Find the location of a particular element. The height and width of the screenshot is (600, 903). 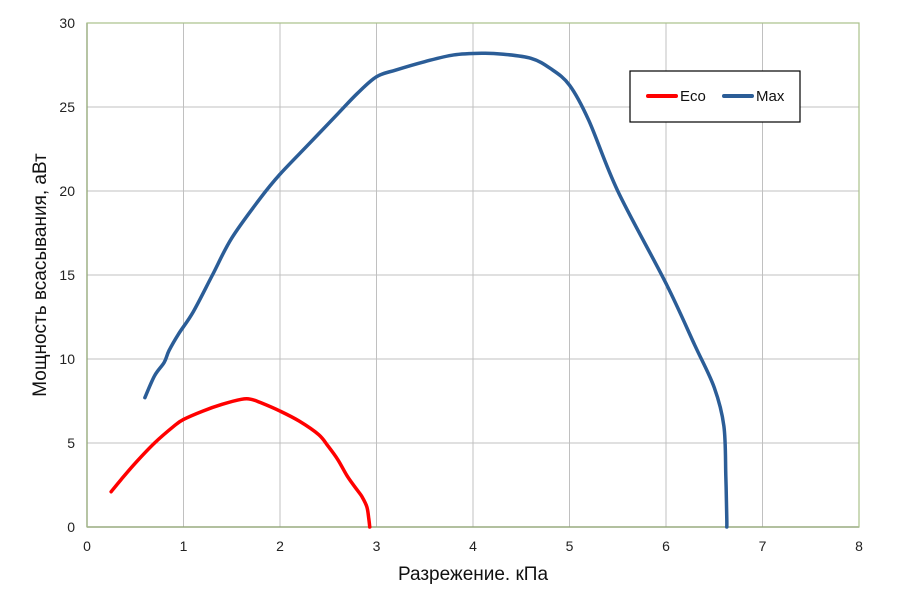

y-tick-label: 10 is located at coordinates (67, 359).